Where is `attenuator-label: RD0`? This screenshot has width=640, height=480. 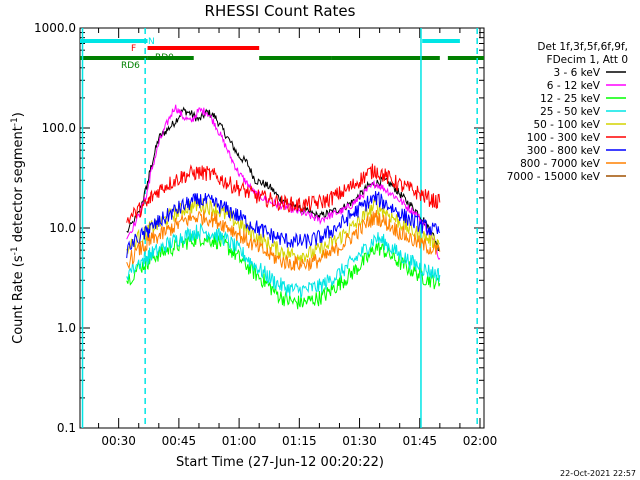 attenuator-label: RD0 is located at coordinates (164, 58).